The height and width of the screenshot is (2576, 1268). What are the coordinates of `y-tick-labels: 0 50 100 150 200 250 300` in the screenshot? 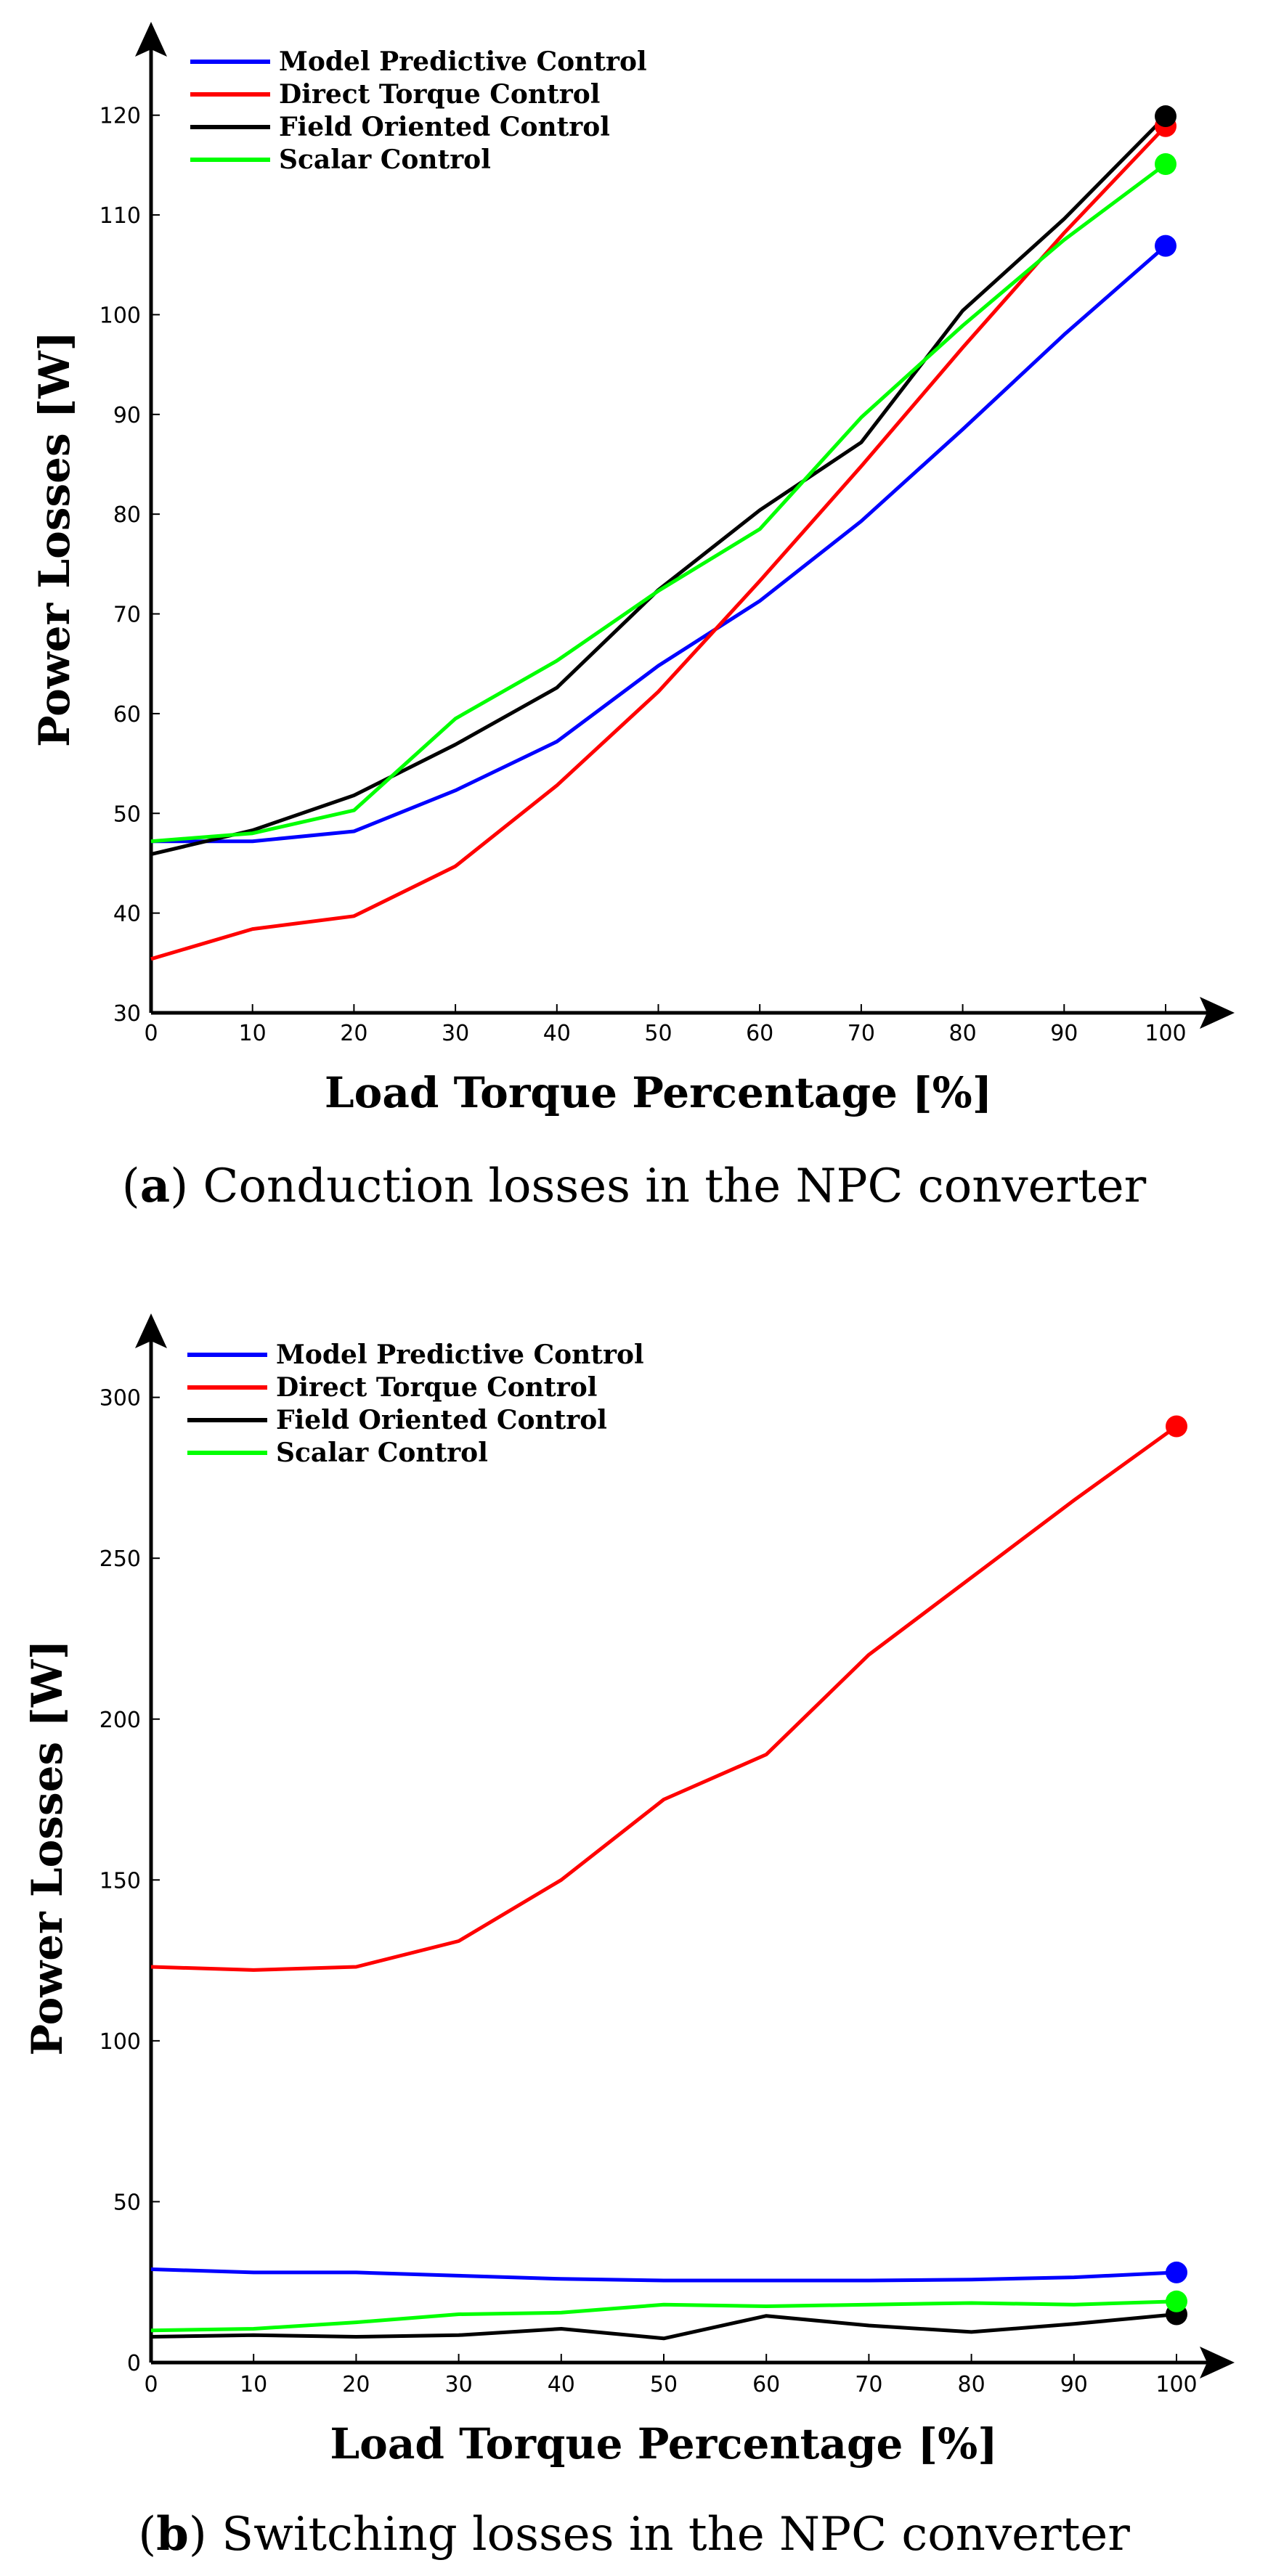 It's located at (129, 1881).